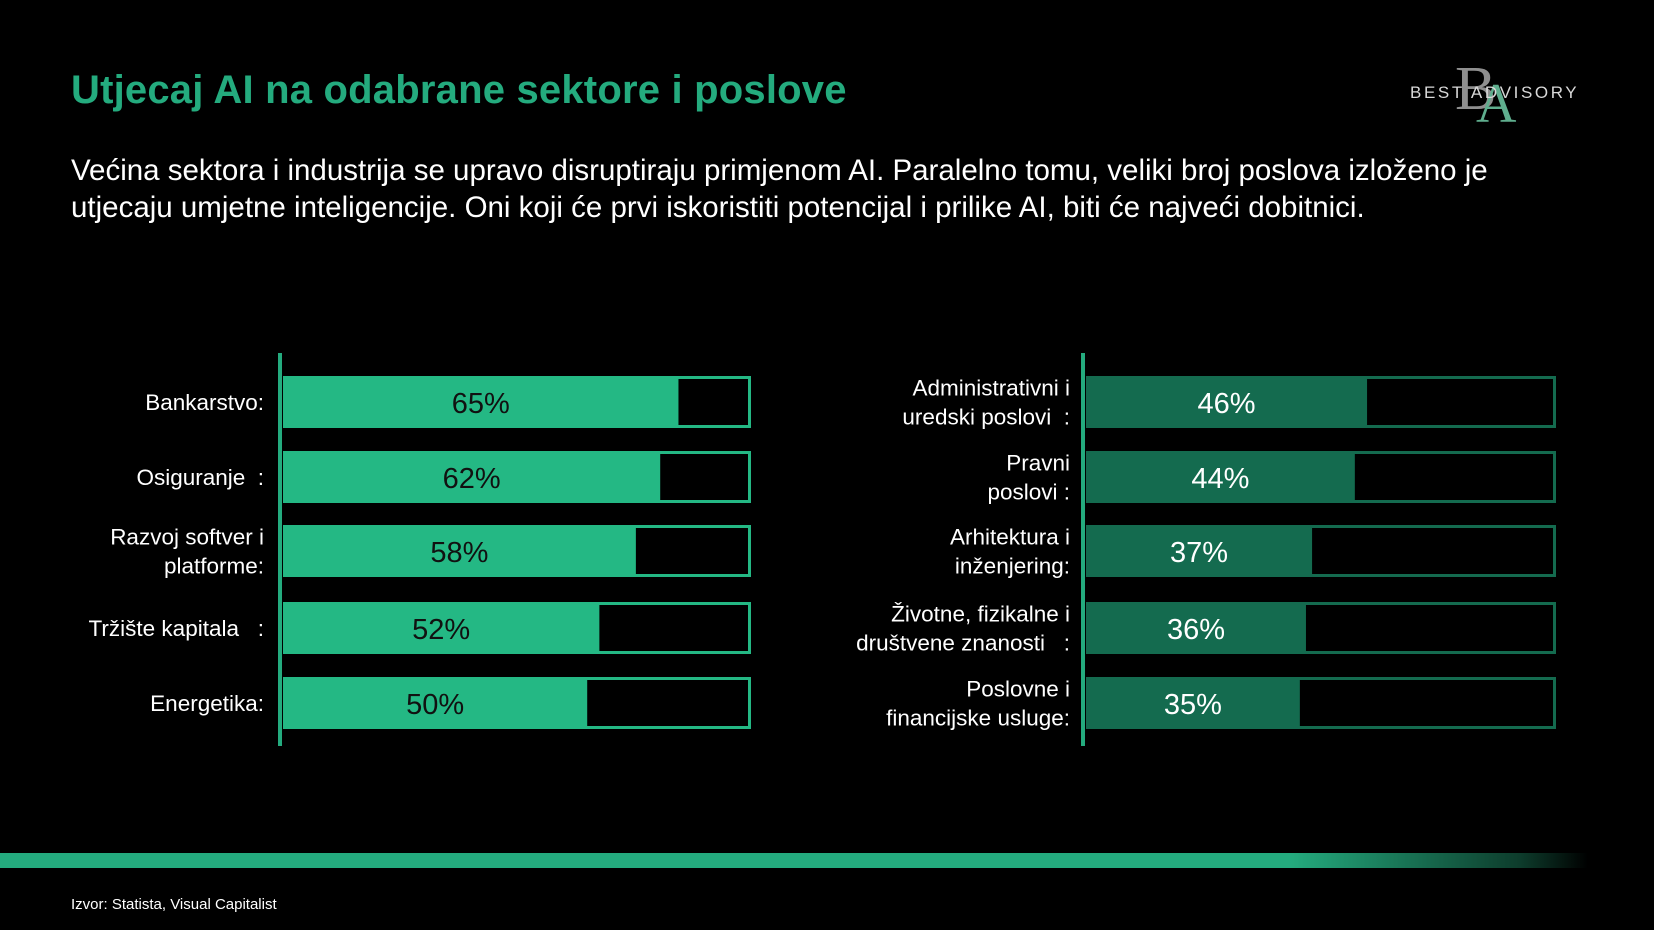  Describe the element at coordinates (1028, 492) in the screenshot. I see `chart-2-category-label: poslovi :` at that location.